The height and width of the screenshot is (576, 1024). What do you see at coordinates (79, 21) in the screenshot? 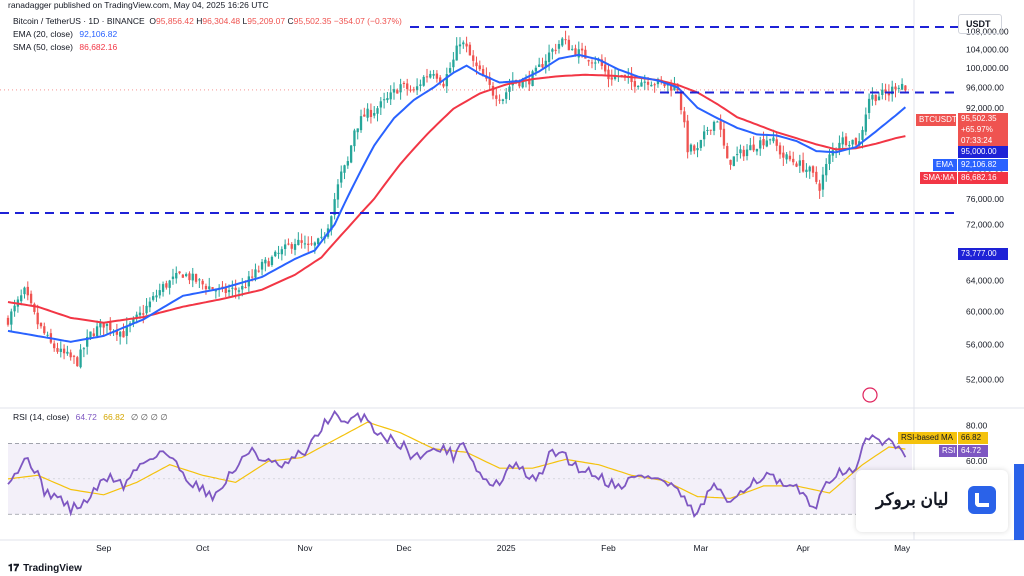
I see `symbol-title: Bitcoin / TetherUS · 1D · BINANCE` at bounding box center [79, 21].